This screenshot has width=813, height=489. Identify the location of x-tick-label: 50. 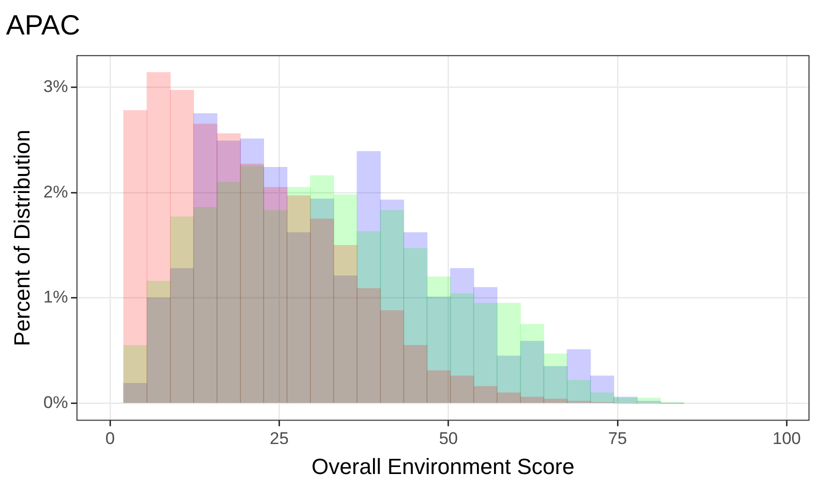
(448, 438).